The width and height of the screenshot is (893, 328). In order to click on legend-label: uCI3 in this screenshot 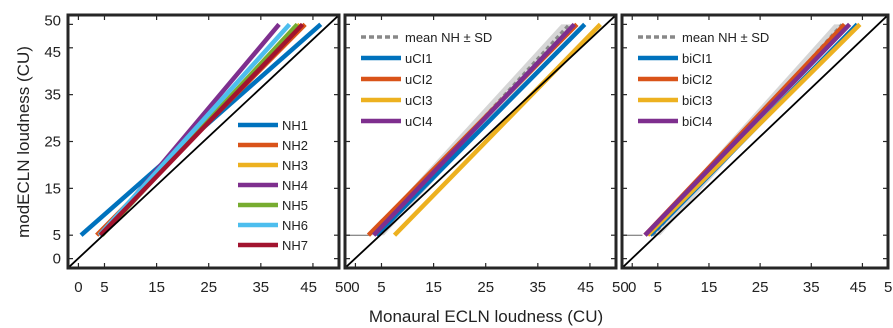, I will do `click(418, 100)`.